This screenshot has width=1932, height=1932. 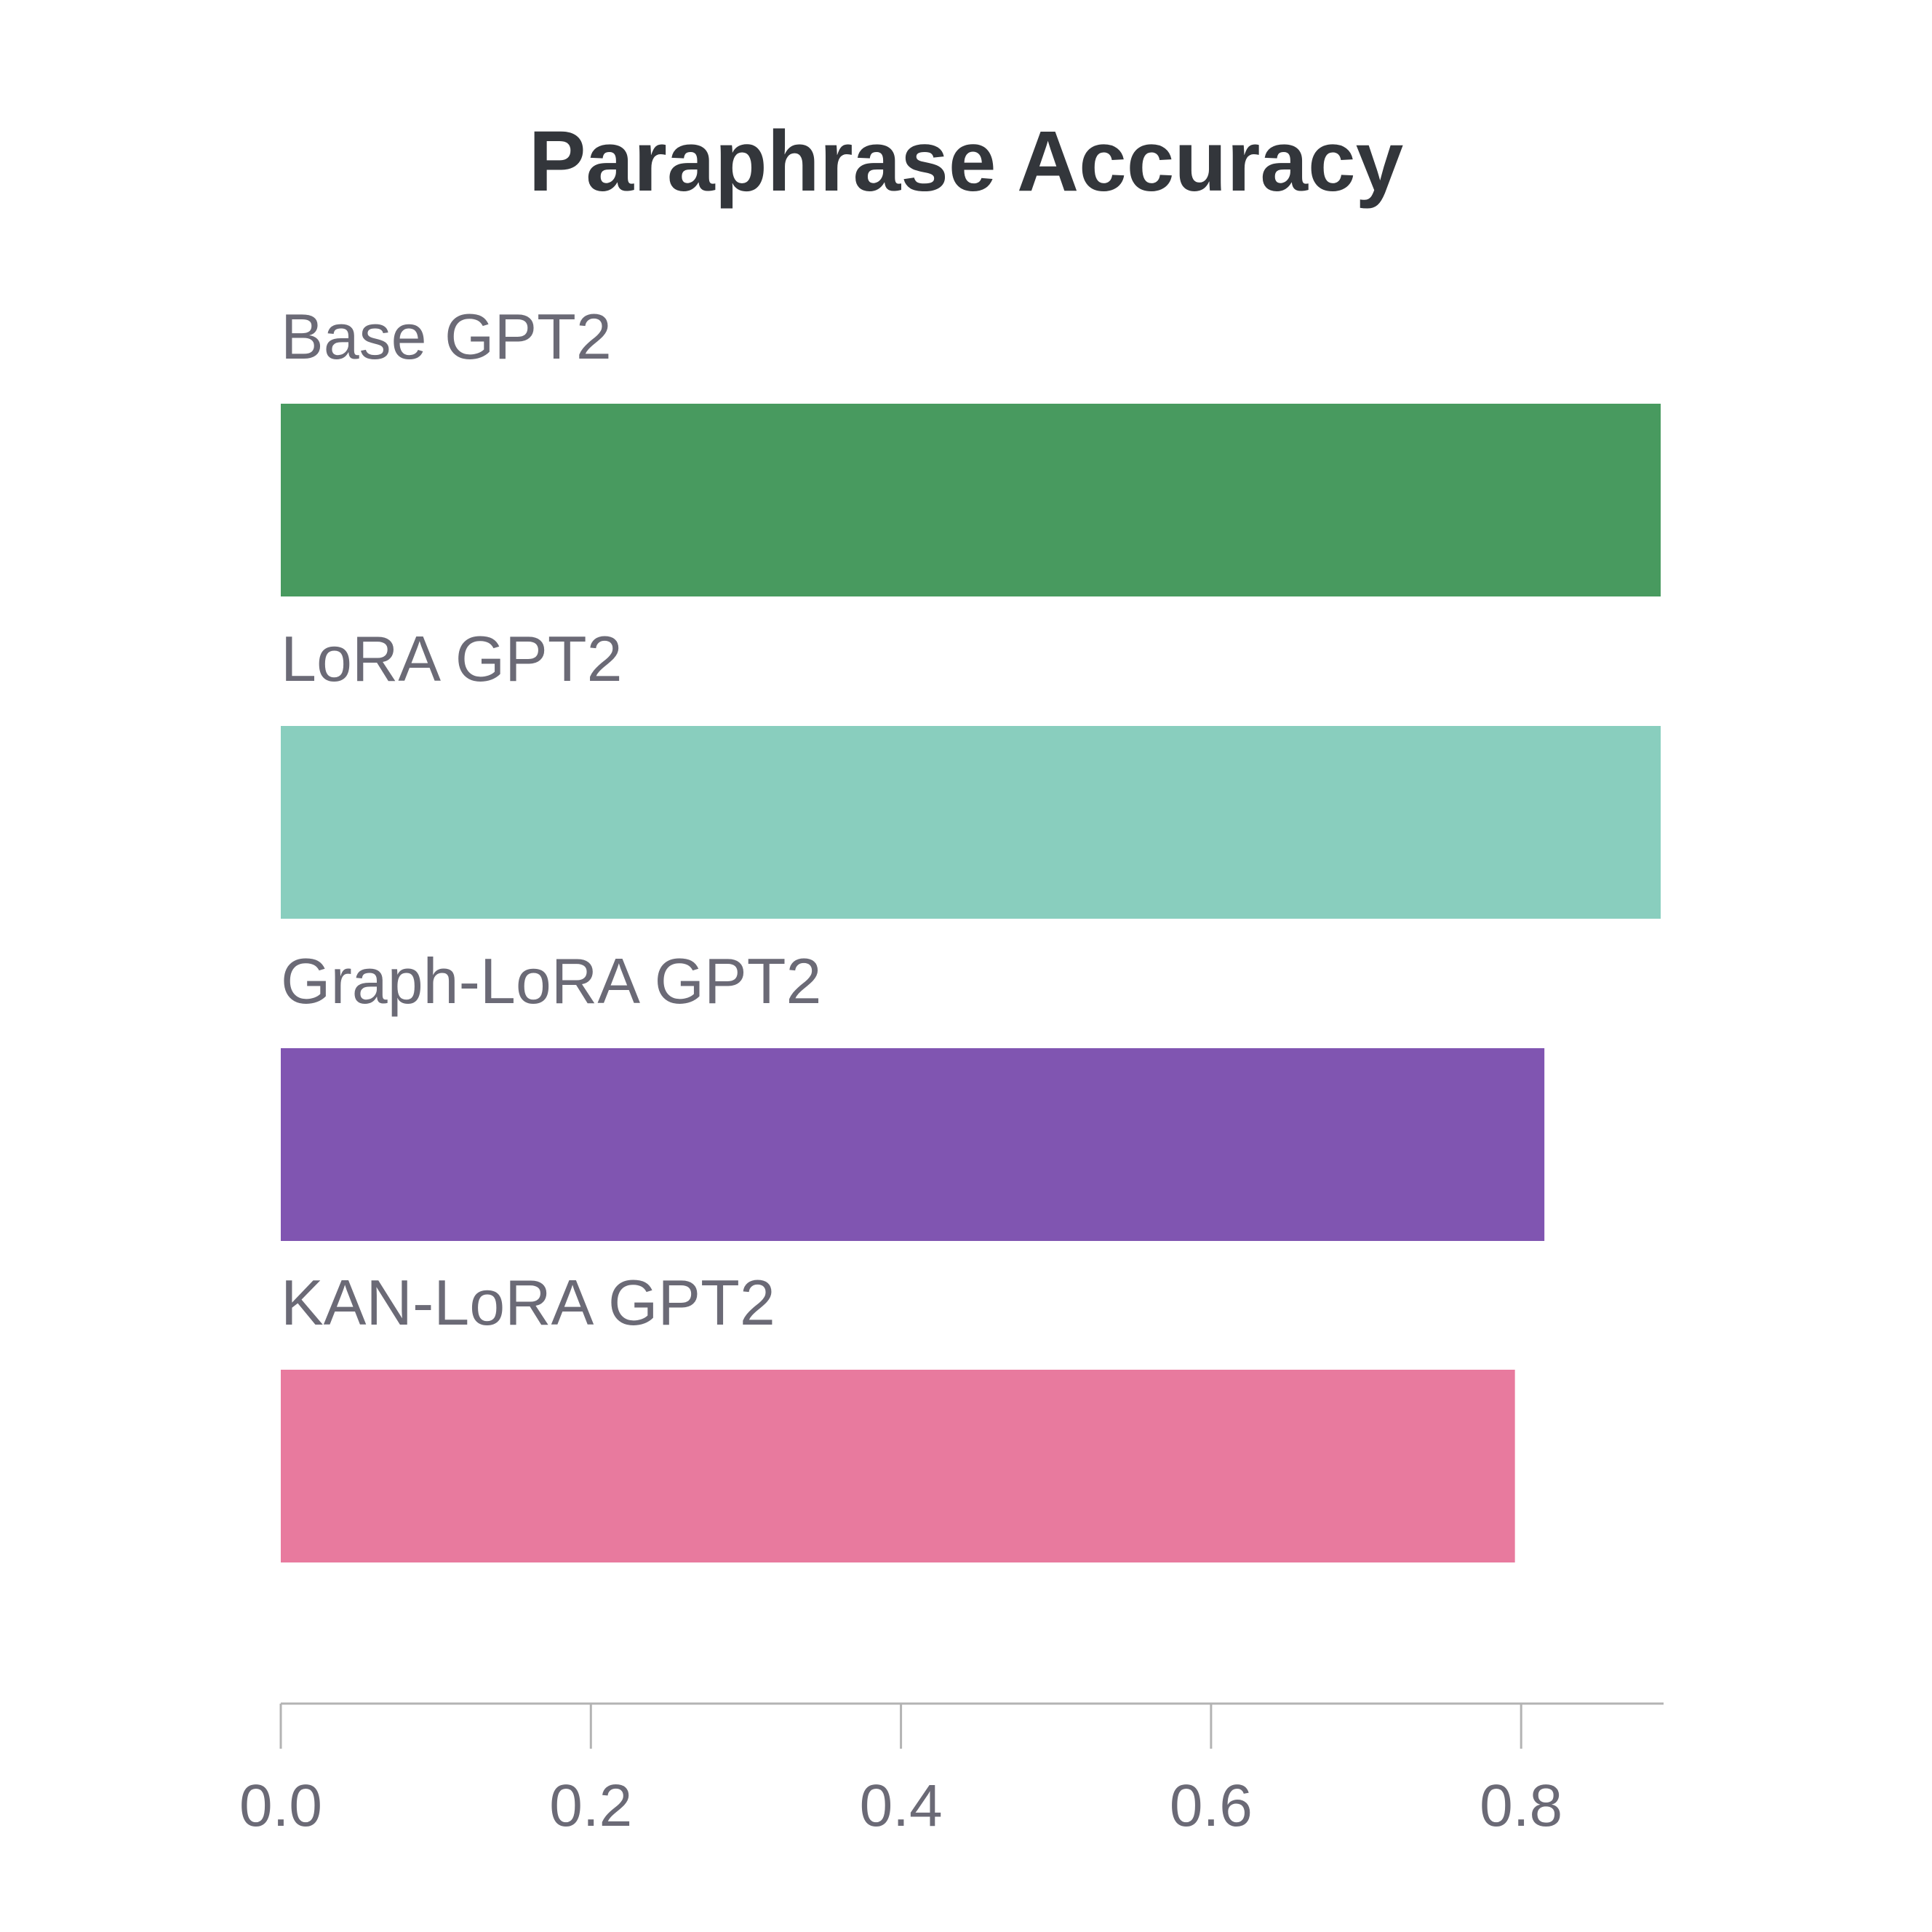 What do you see at coordinates (528, 1302) in the screenshot?
I see `bar-label-kan-lora-gpt2: KAN-LoRA GPT2` at bounding box center [528, 1302].